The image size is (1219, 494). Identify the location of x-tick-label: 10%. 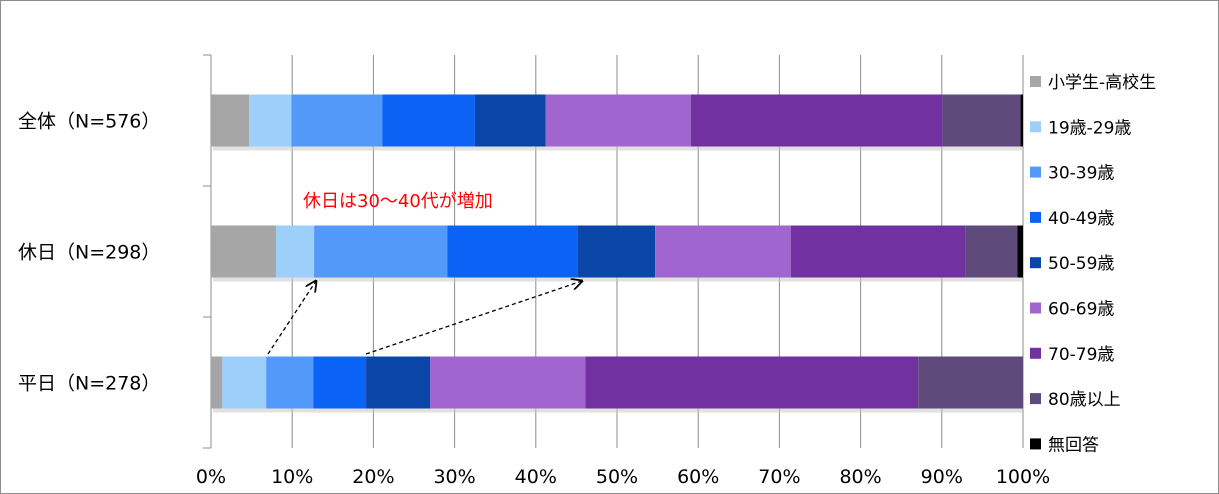
(292, 477).